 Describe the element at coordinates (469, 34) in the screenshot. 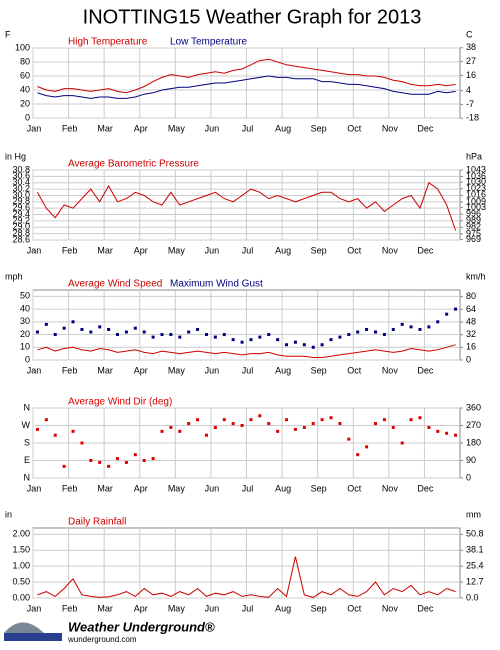

I see `y2-unit: C` at that location.